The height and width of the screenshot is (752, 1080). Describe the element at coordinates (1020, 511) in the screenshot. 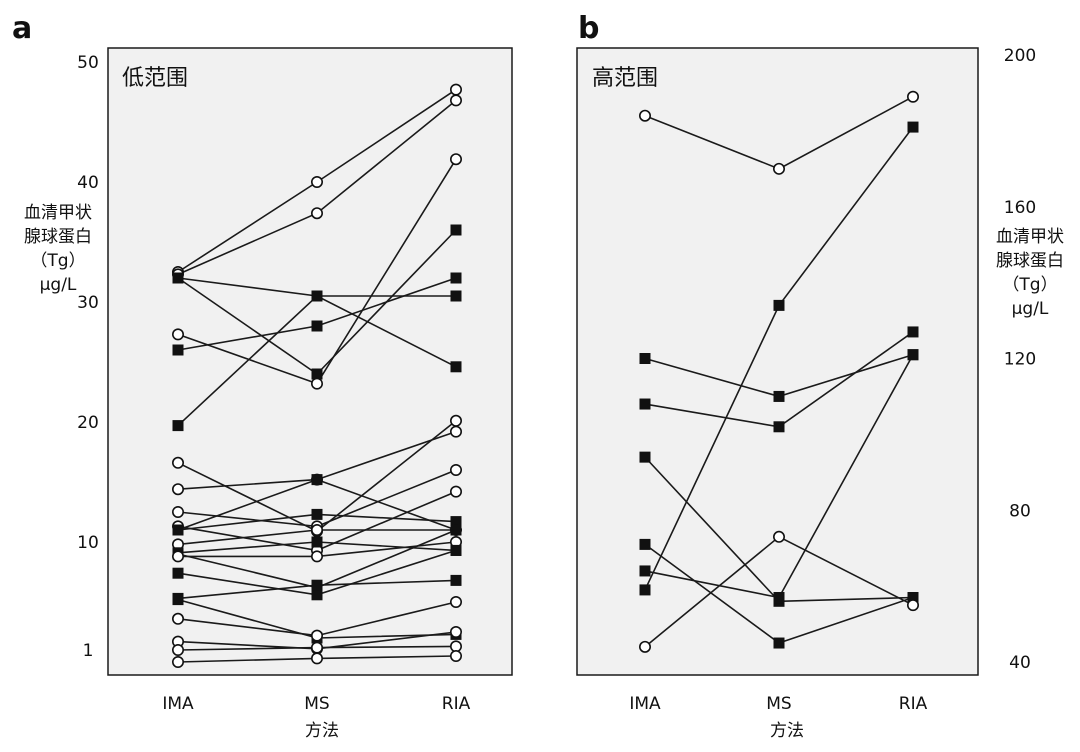

I see `y-tick-label: 80` at that location.